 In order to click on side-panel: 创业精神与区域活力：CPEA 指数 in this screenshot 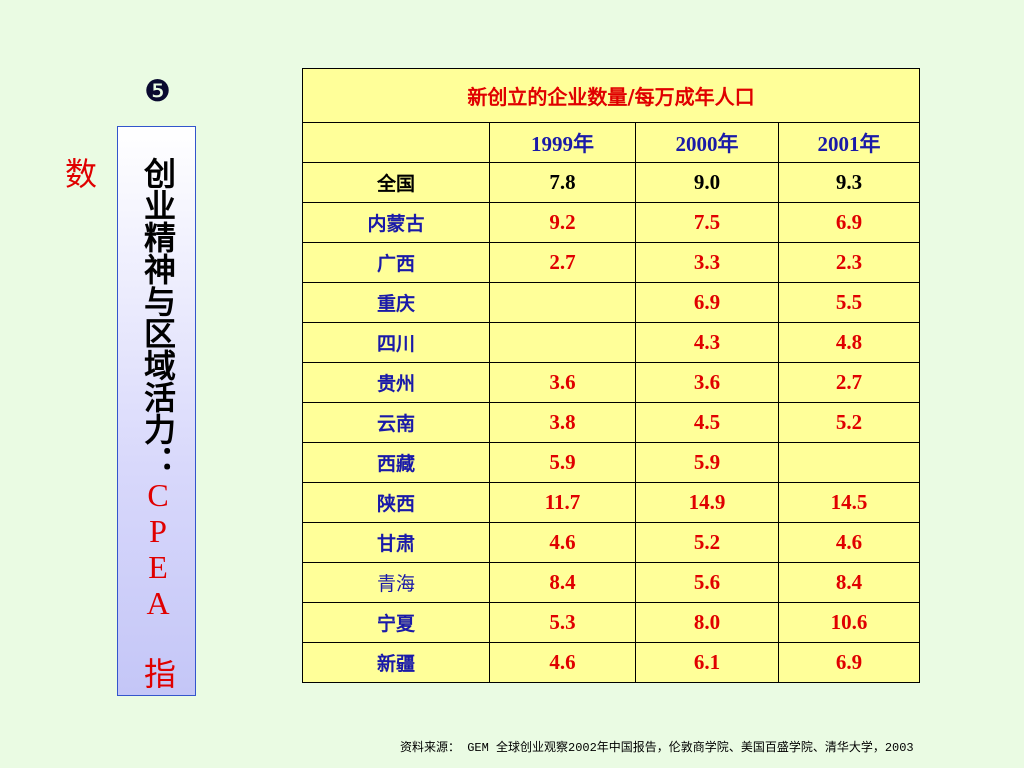, I will do `click(129, 411)`.